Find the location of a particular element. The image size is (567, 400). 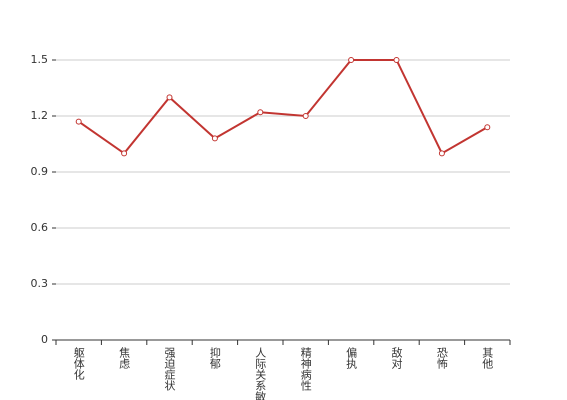

x-tick-label: 强迫症状 is located at coordinates (169, 369).